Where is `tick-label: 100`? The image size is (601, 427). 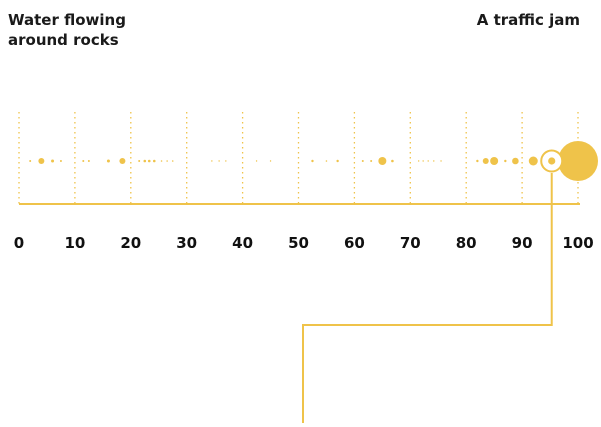 tick-label: 100 is located at coordinates (577, 243).